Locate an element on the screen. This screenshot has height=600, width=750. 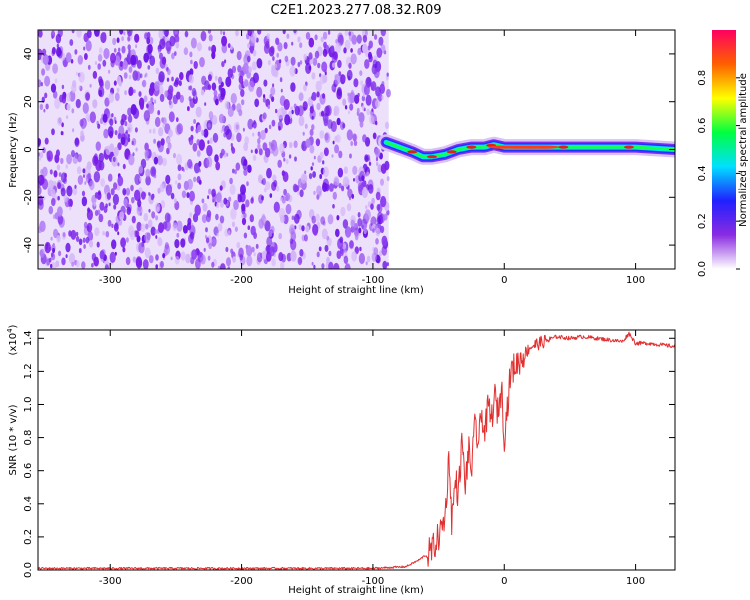
ridge-hot-core is located at coordinates (563, 147).